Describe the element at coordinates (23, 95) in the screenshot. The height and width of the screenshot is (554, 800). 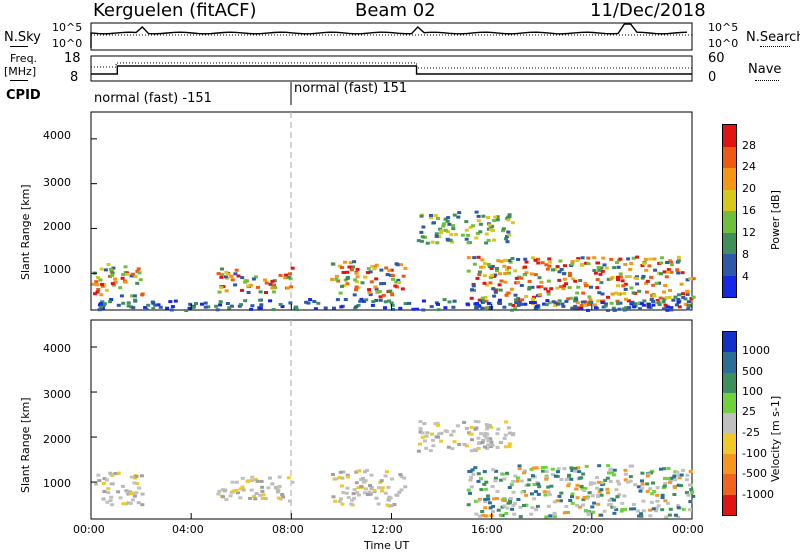
I see `cpid-label: CPID` at that location.